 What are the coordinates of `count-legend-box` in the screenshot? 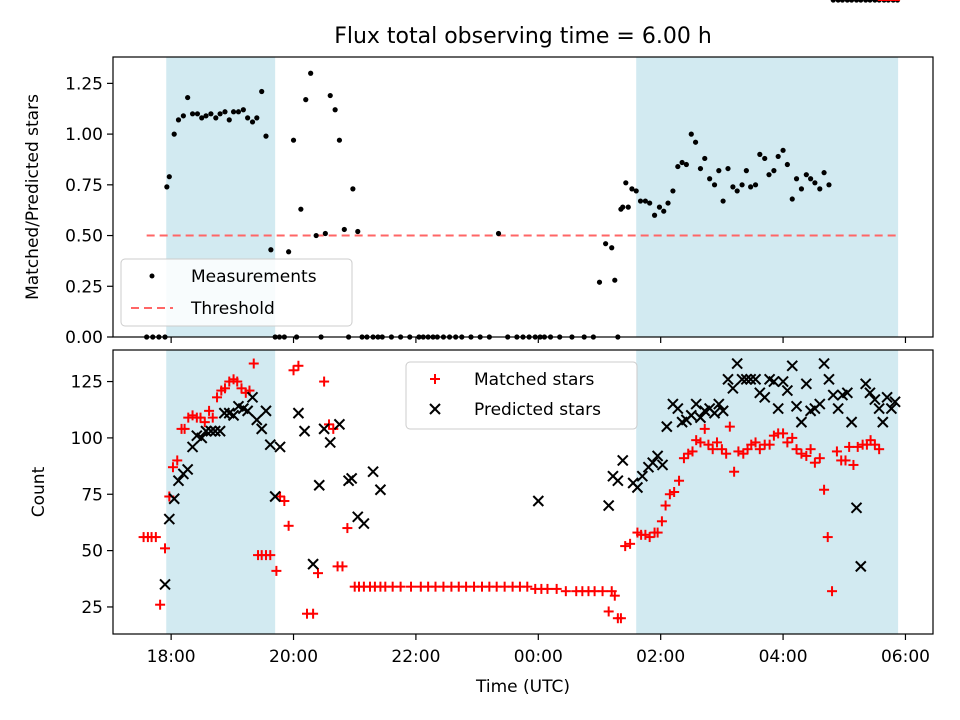 It's located at (521, 395).